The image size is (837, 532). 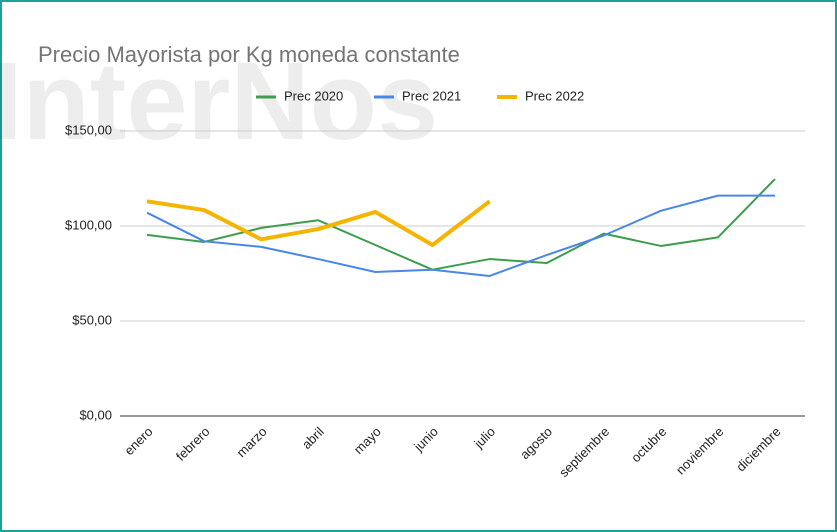 I want to click on watermark: InterNos, so click(x=219, y=101).